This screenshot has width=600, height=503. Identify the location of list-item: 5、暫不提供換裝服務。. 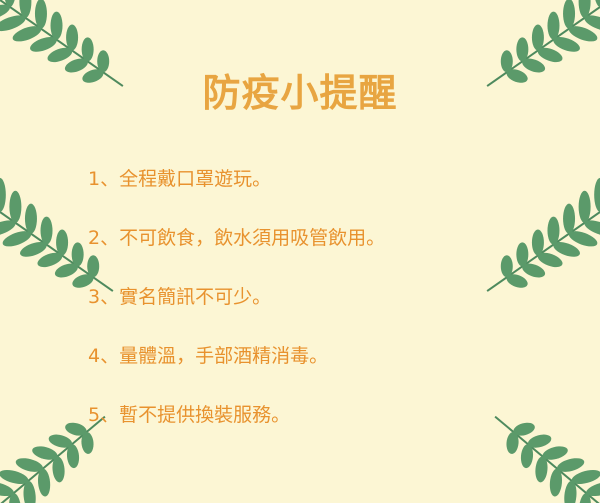
(189, 415).